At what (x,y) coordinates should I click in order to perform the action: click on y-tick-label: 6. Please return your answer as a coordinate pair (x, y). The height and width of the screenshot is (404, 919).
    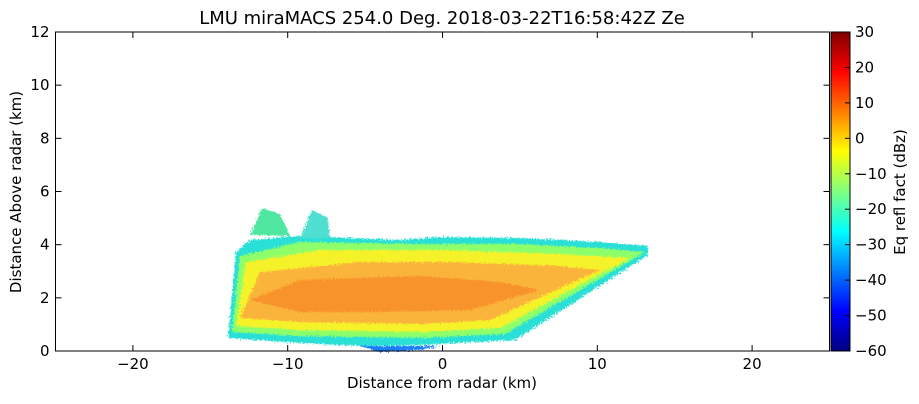
    Looking at the image, I should click on (45, 192).